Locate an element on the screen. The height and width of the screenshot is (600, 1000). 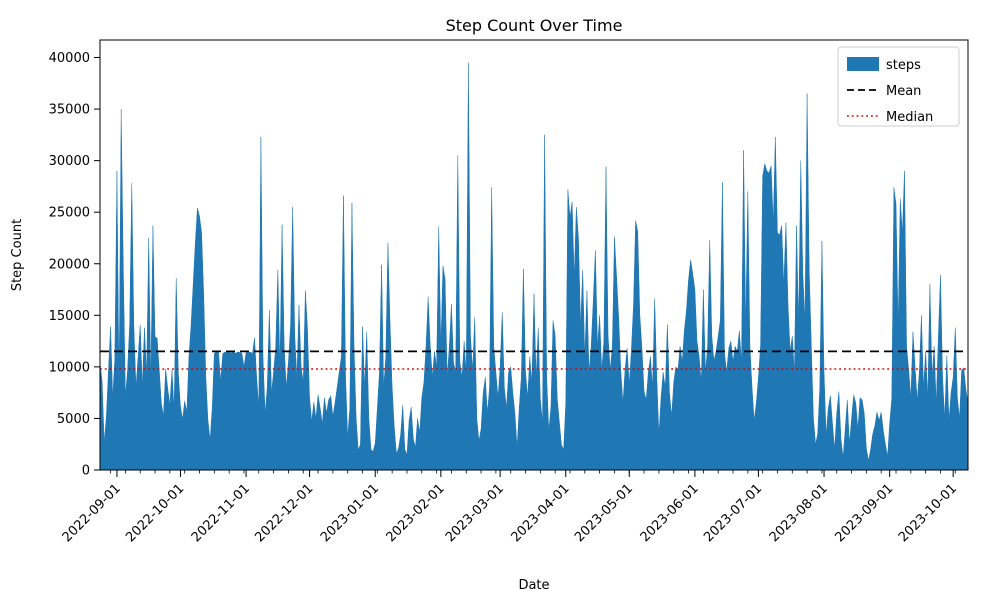
x-tick-label: 2023-03-01 is located at coordinates (475, 513).